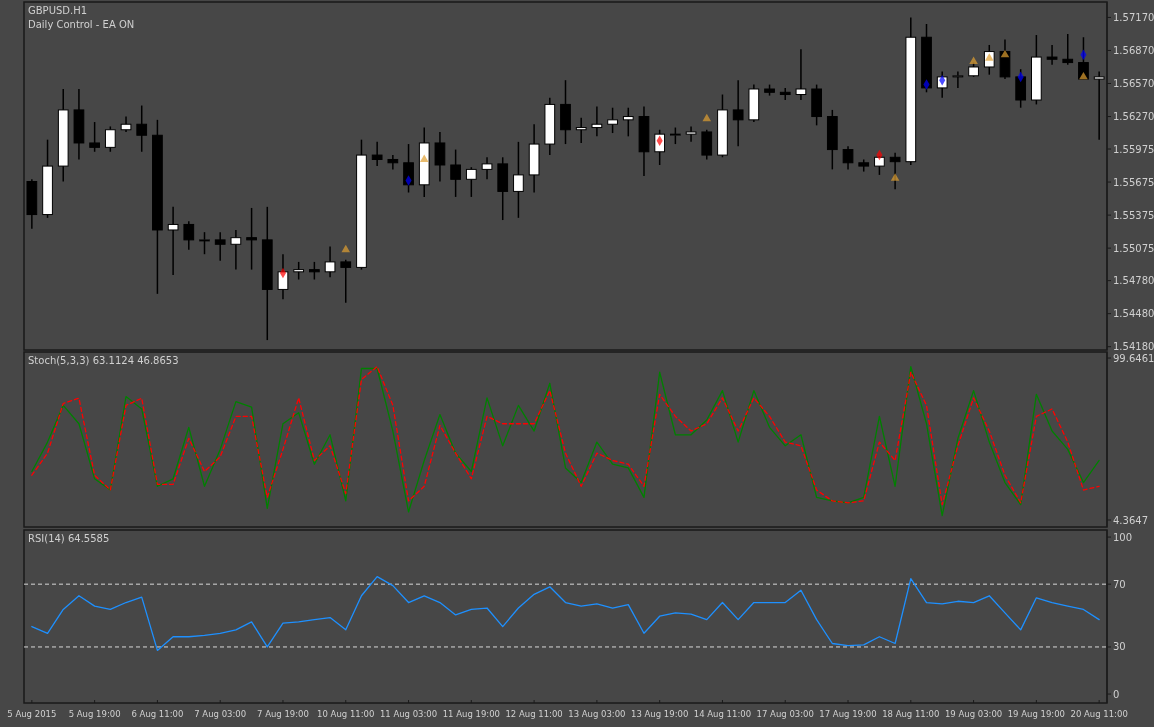 The height and width of the screenshot is (727, 1154). What do you see at coordinates (103, 360) in the screenshot?
I see `chart-title: Stoch(5,3,3) 63.1124 46.8653` at bounding box center [103, 360].